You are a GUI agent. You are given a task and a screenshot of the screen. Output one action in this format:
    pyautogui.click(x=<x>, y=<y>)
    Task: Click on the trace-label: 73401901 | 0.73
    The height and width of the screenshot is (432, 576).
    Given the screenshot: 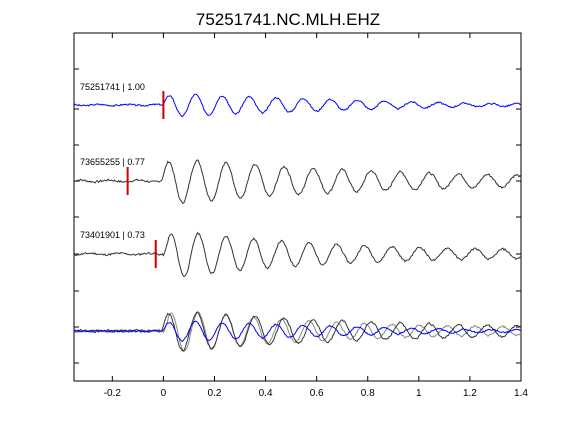 What is the action you would take?
    pyautogui.click(x=112, y=235)
    